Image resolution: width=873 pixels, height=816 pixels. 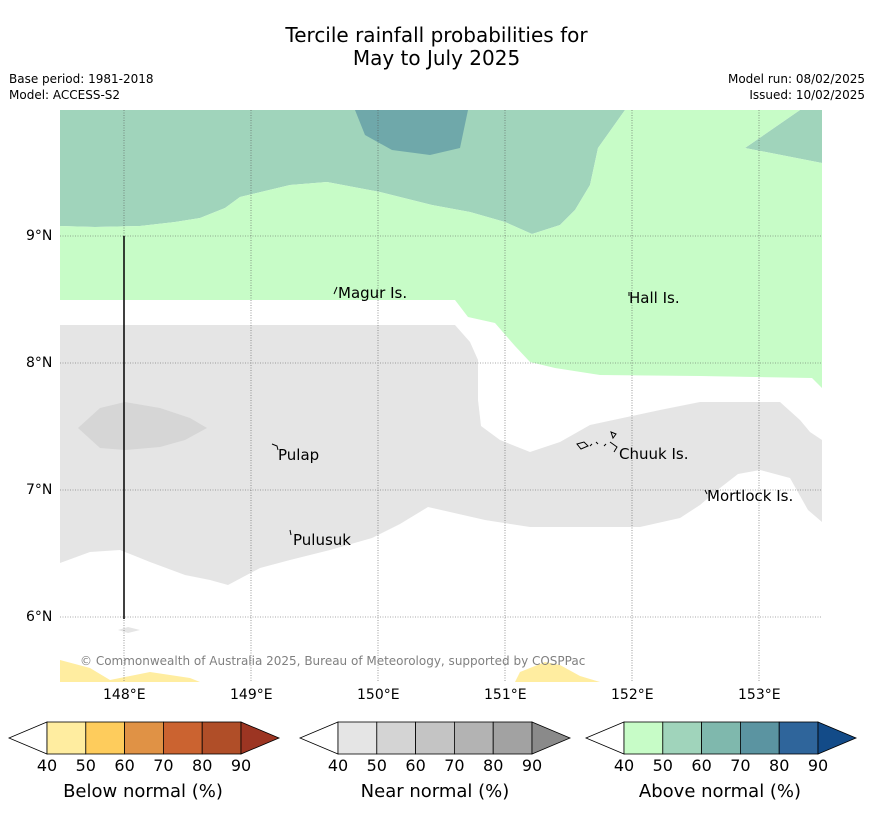 I want to click on below-colorbar-min-triangle, so click(x=27, y=738).